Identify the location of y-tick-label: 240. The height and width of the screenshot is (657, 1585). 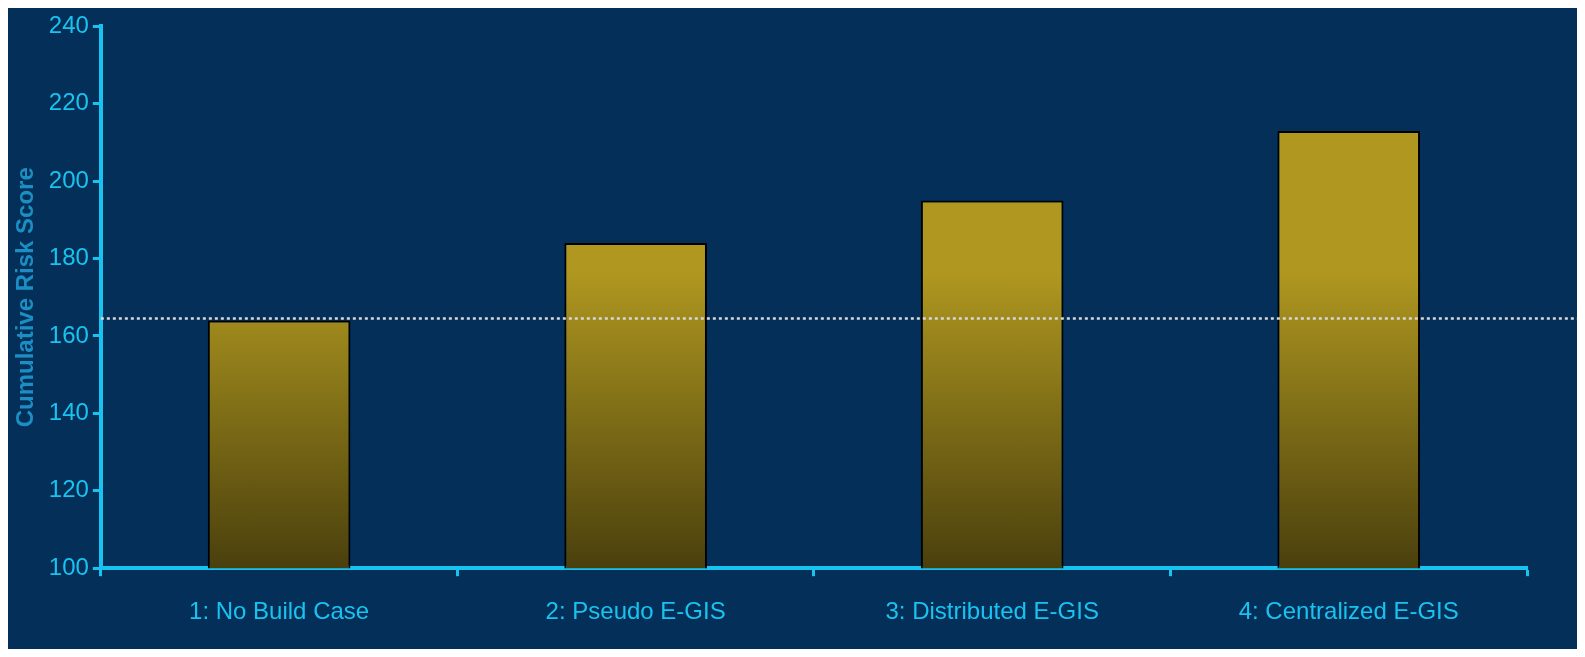
(68, 25).